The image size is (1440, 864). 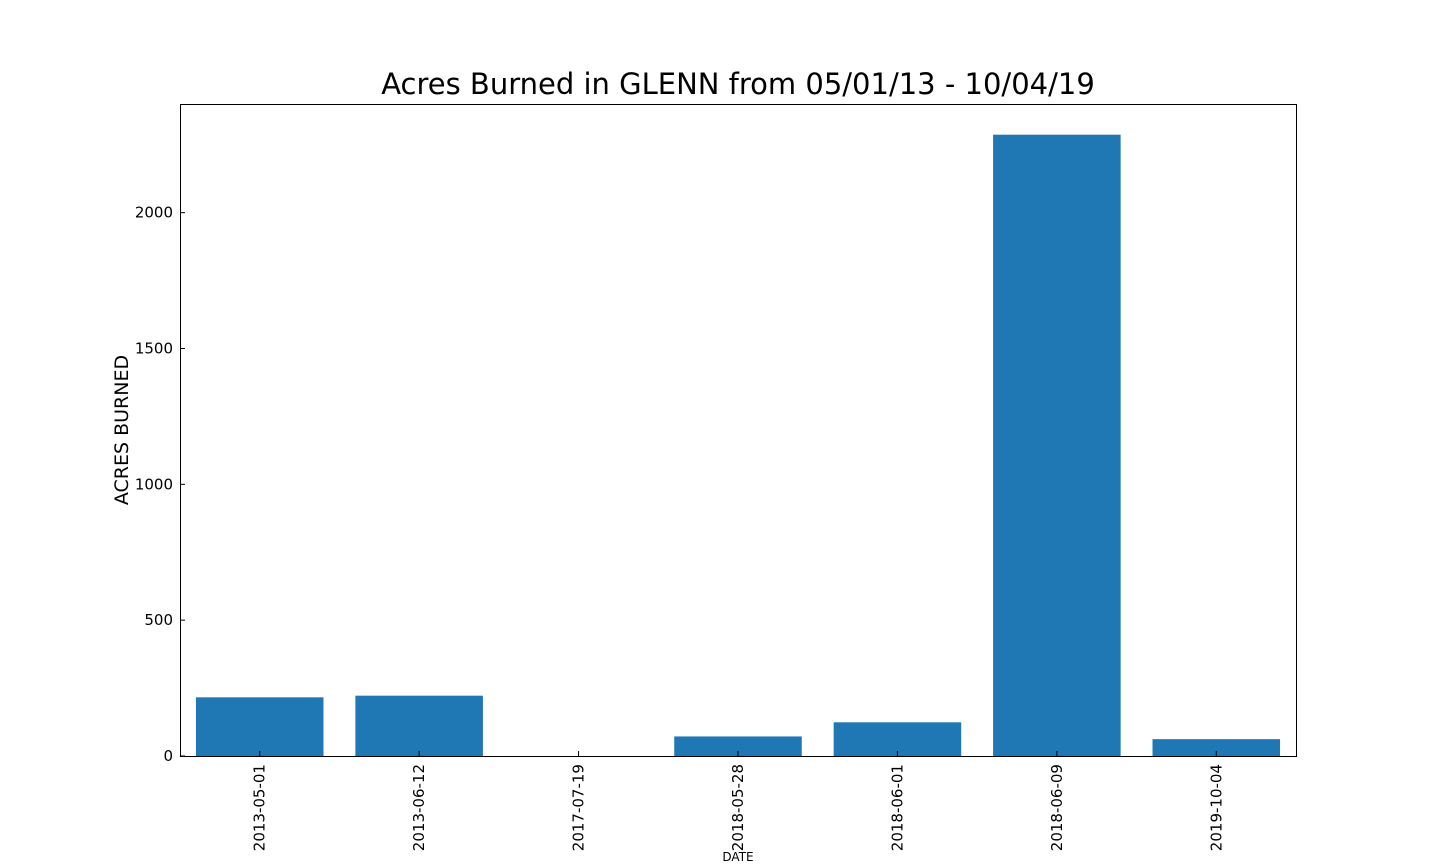 What do you see at coordinates (1057, 807) in the screenshot?
I see `x-tick-label: 2018-06-09` at bounding box center [1057, 807].